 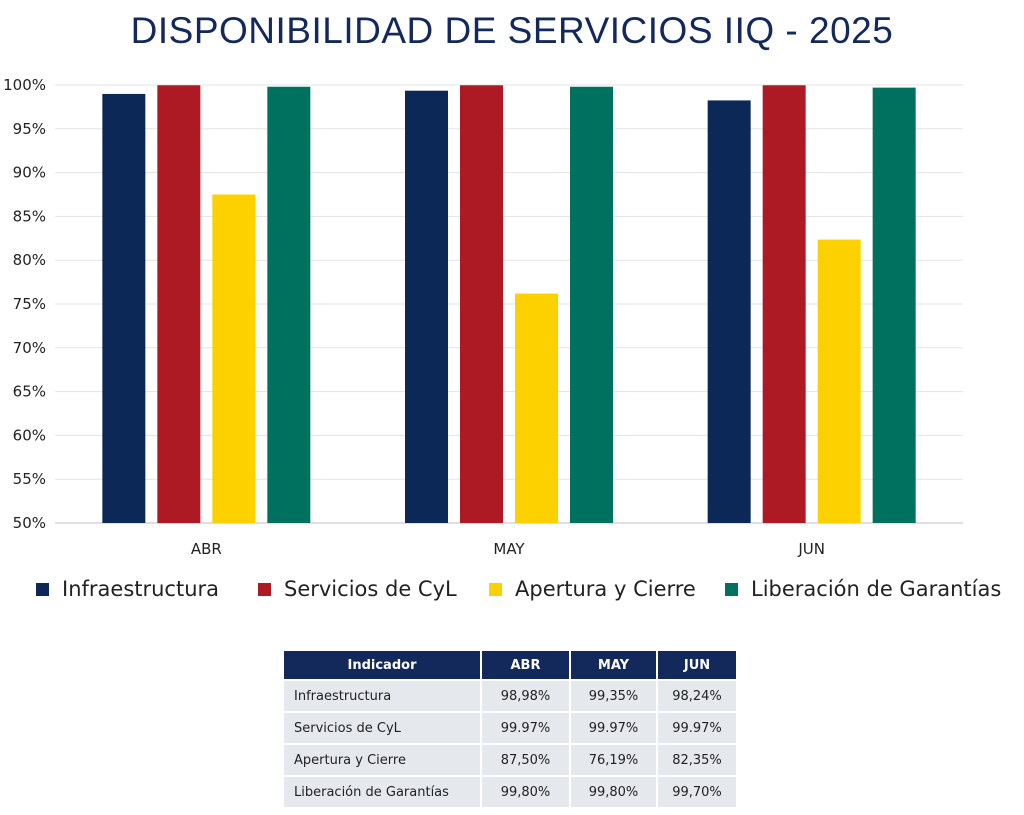 I want to click on table-cell-indicator: Infraestructura, so click(x=382, y=696).